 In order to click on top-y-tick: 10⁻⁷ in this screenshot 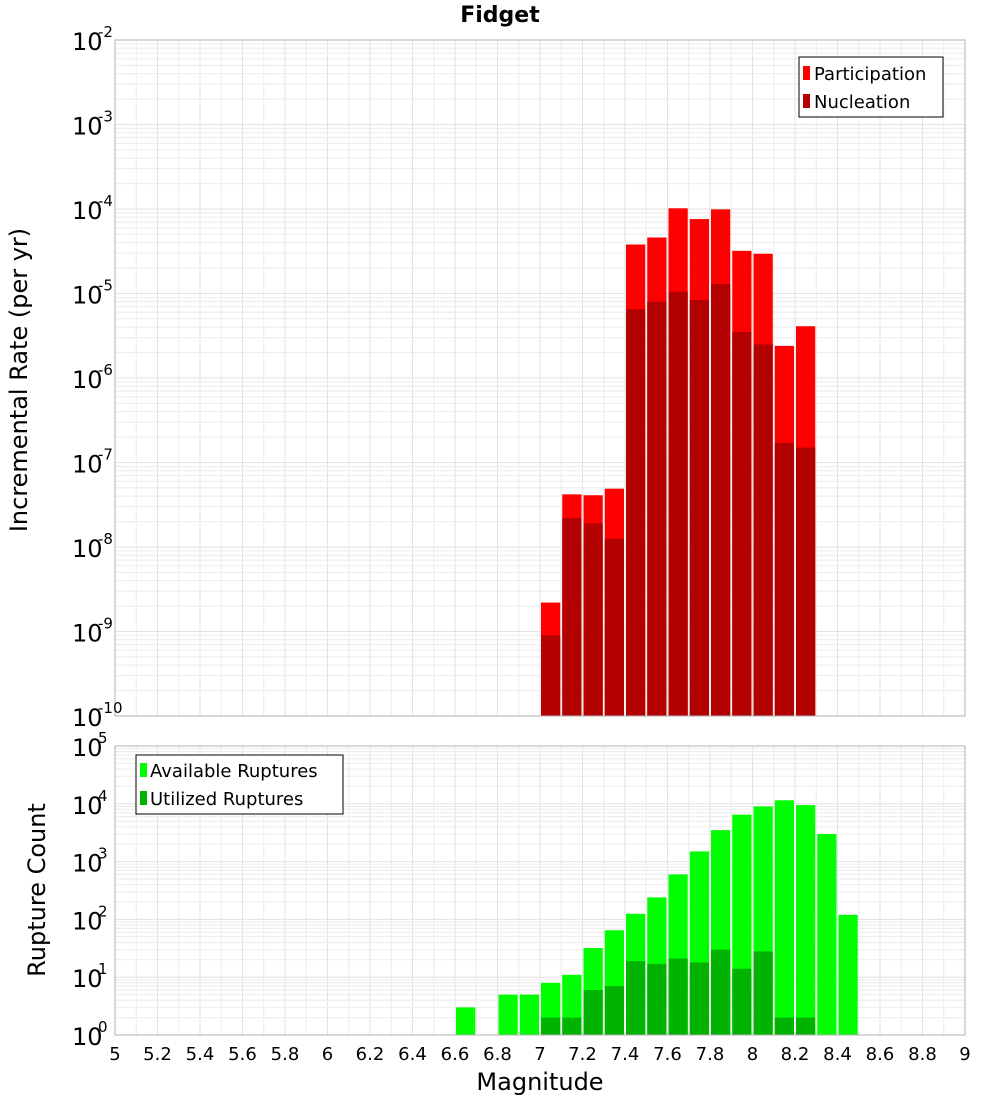, I will do `click(92, 462)`.